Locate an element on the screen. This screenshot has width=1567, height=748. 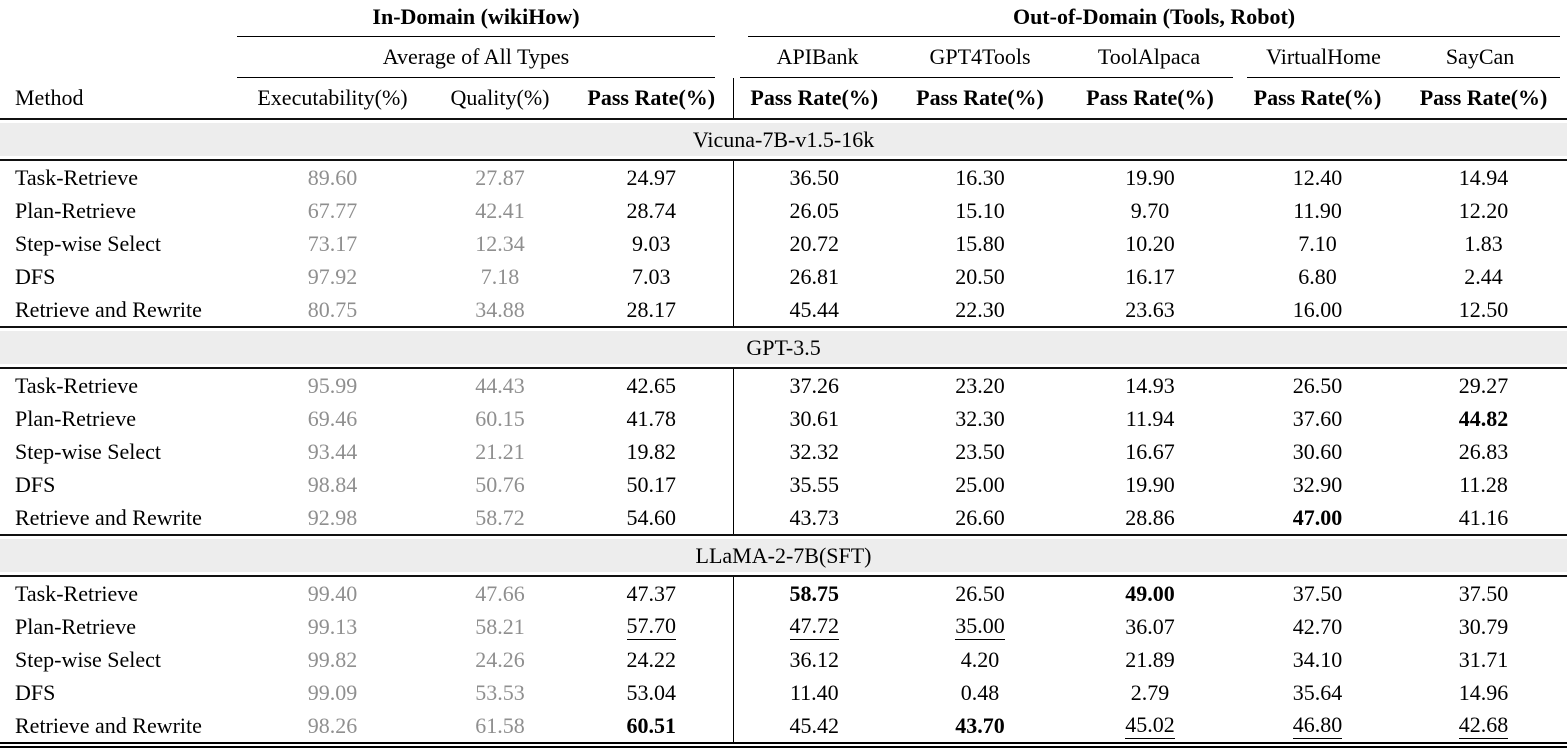
value-cell: 26.81 is located at coordinates (814, 276).